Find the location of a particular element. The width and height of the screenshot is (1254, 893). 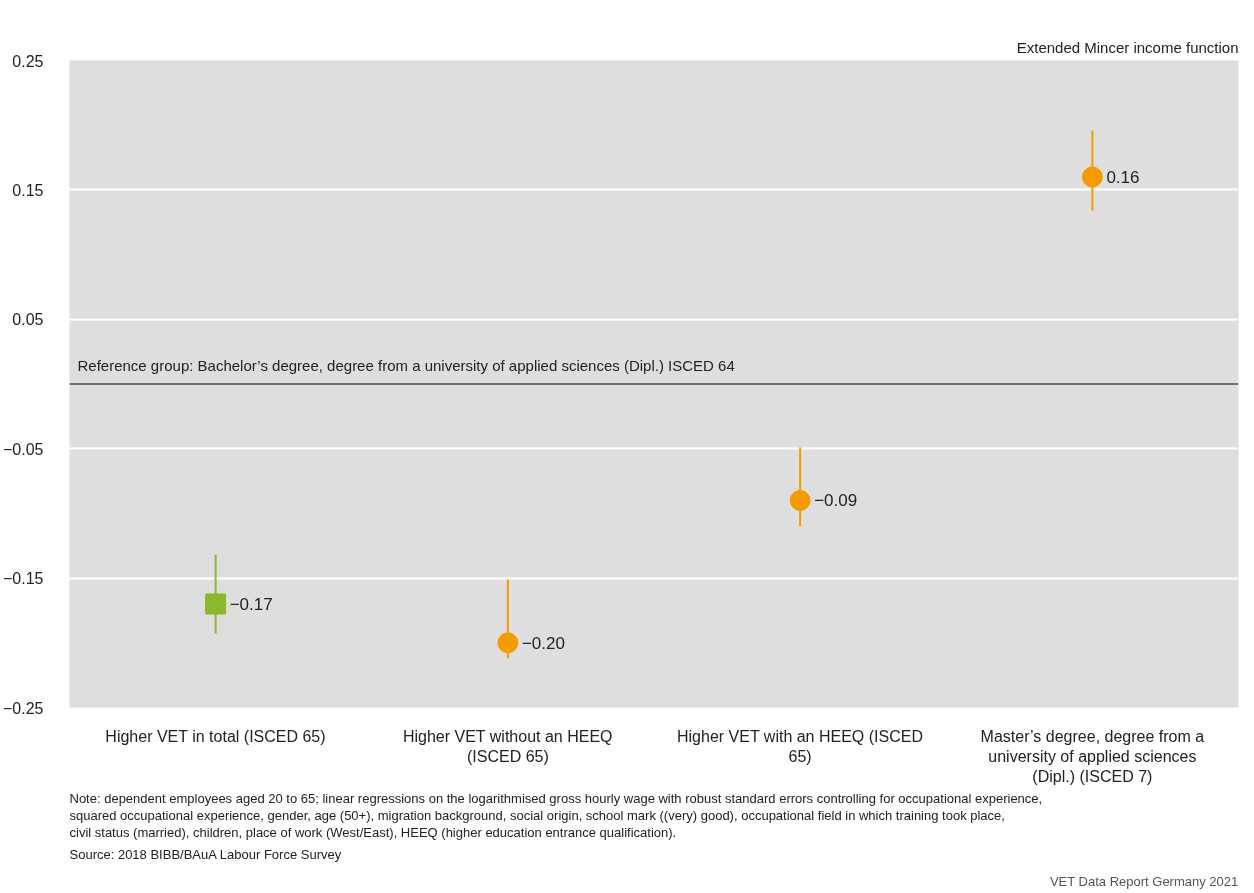

text: Note: dependent employees aged 20 to 65; linear regressions on the logarithmised gross hourly wage with robust standard errors controlling for occupational experience, squared occupational experience, gender, age (50+), migration background, social origin, school mark ((very) good), occupational field in which training took place, civil status (married), children, place of work (West/East), HEEQ (higher education entrance qualification). is located at coordinates (556, 815).